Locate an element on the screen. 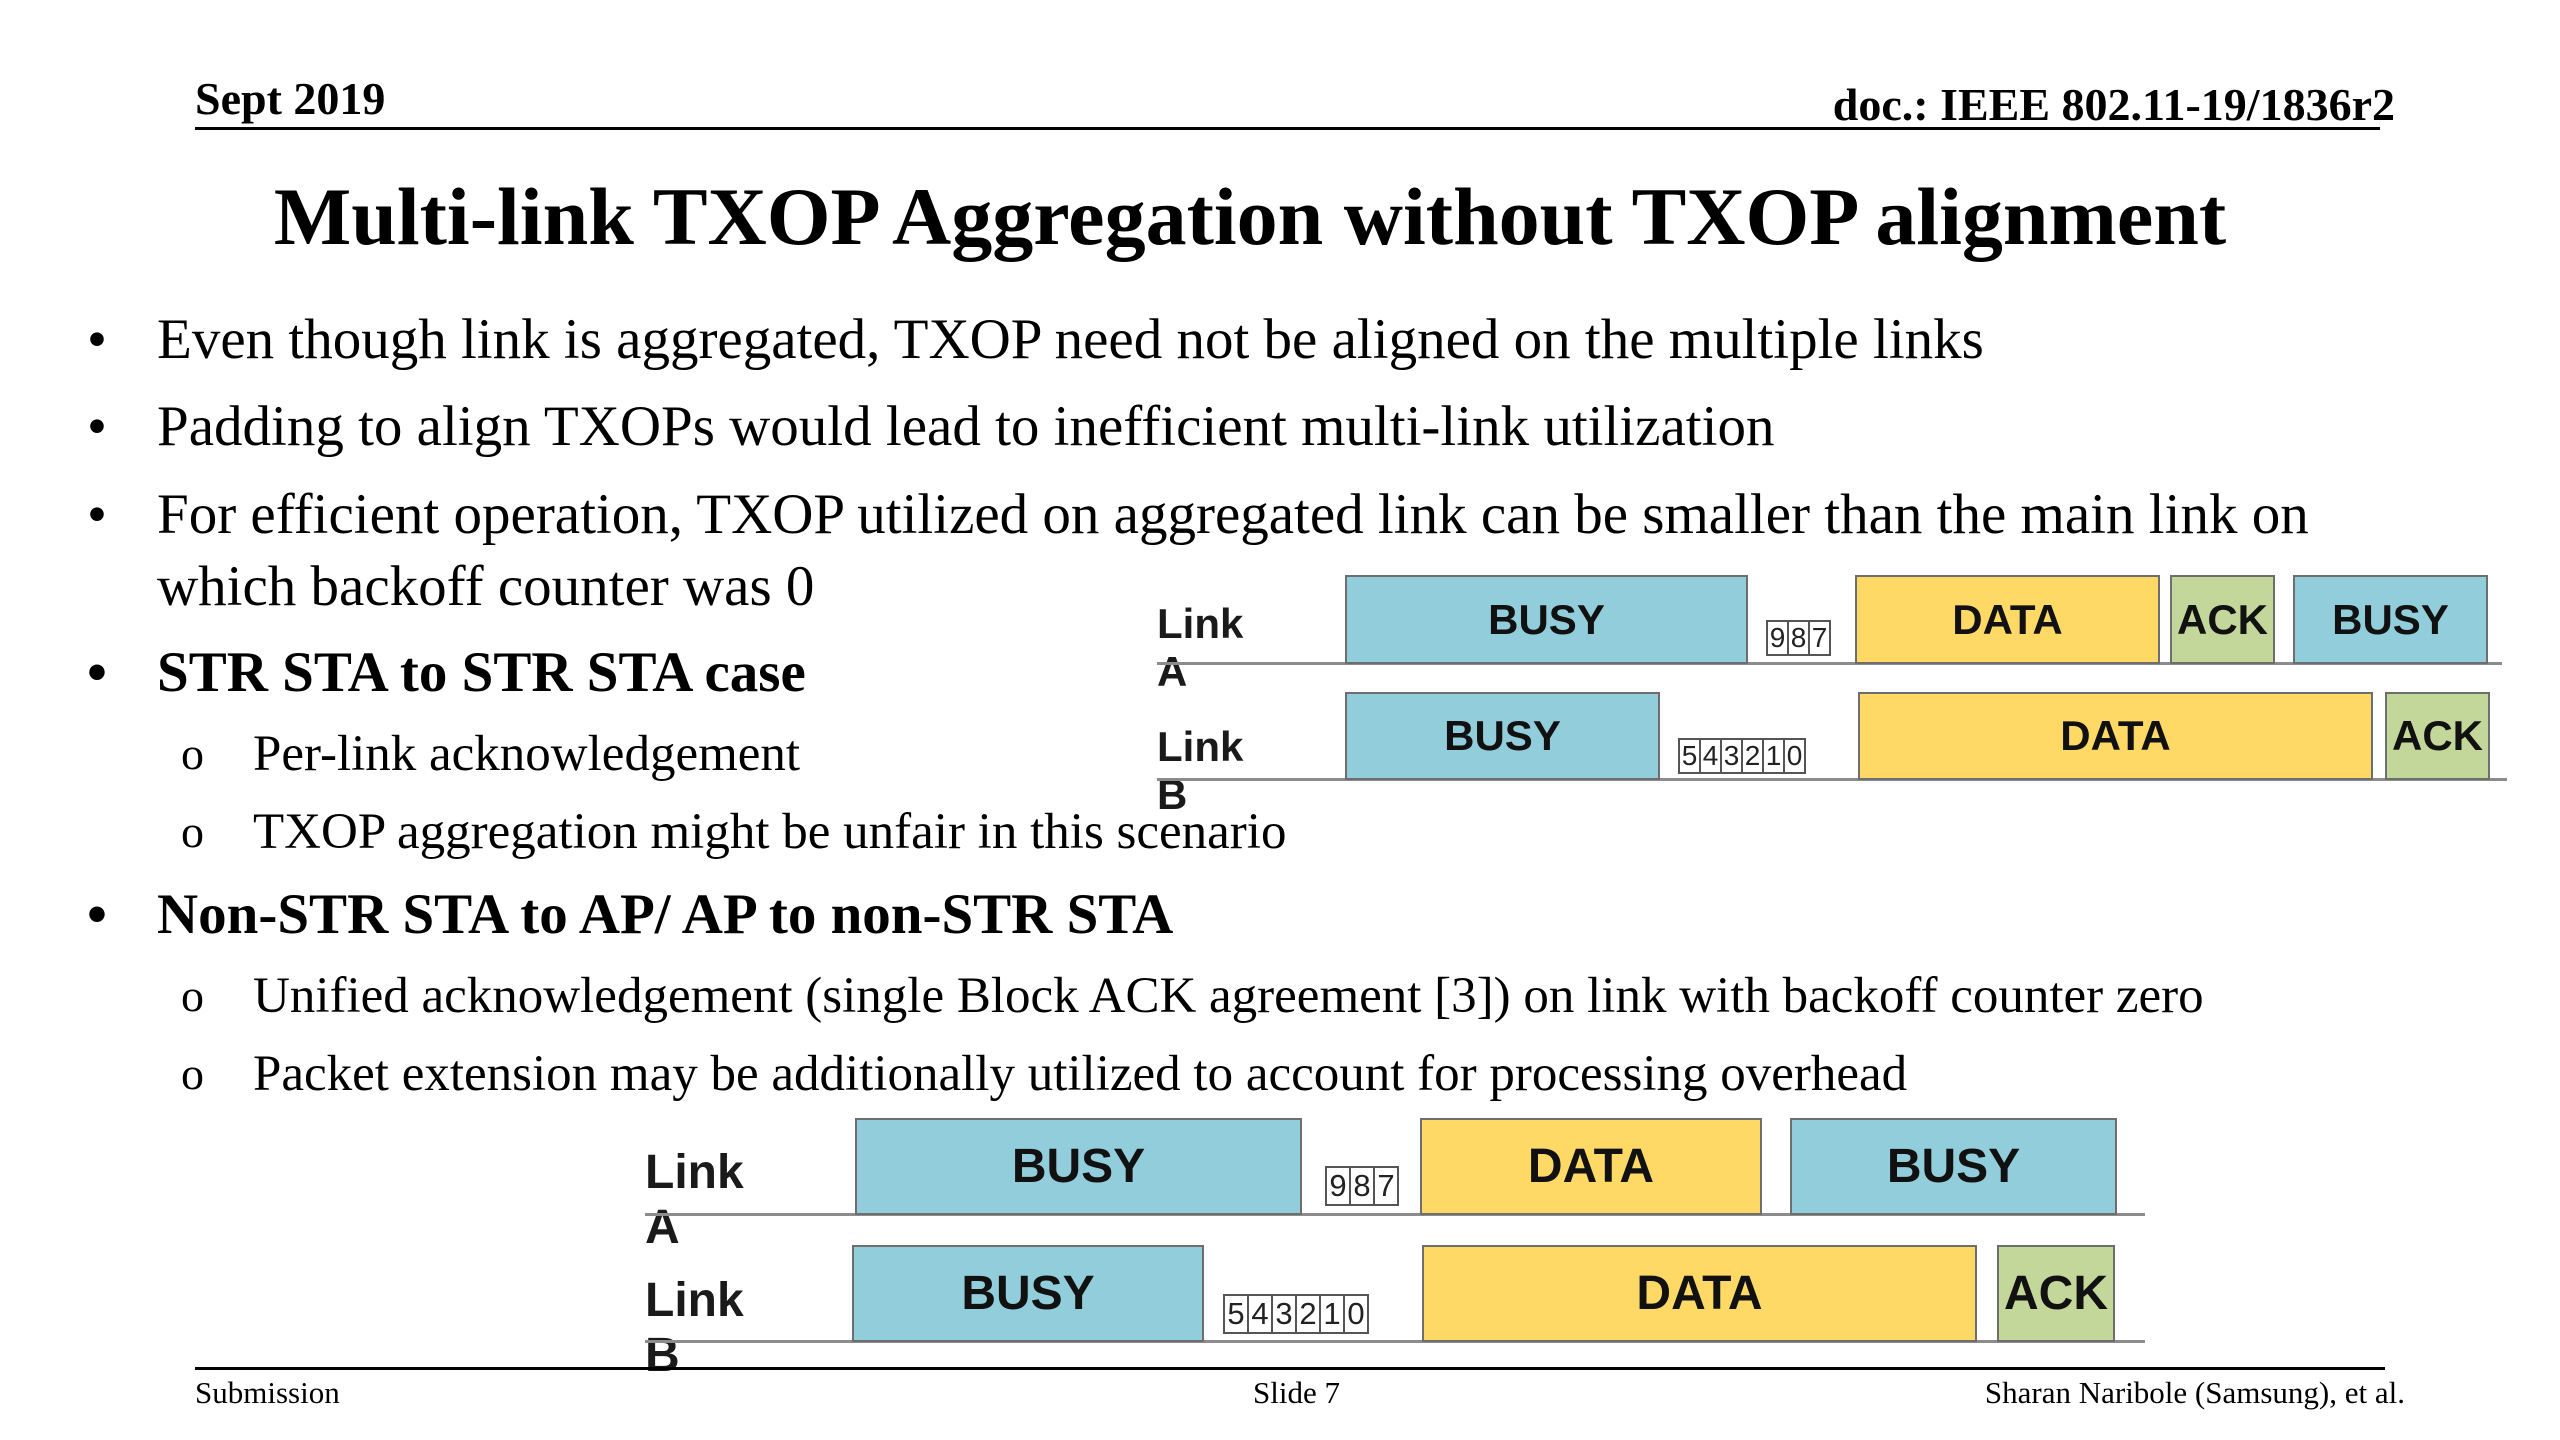  footer-submission: Submission is located at coordinates (267, 1392).